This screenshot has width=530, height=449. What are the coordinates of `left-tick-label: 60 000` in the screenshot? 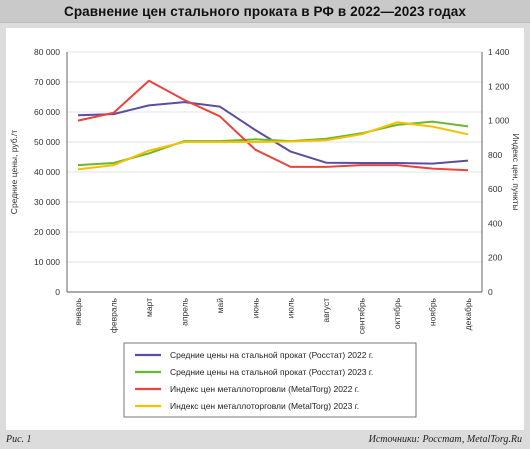 It's located at (47, 112).